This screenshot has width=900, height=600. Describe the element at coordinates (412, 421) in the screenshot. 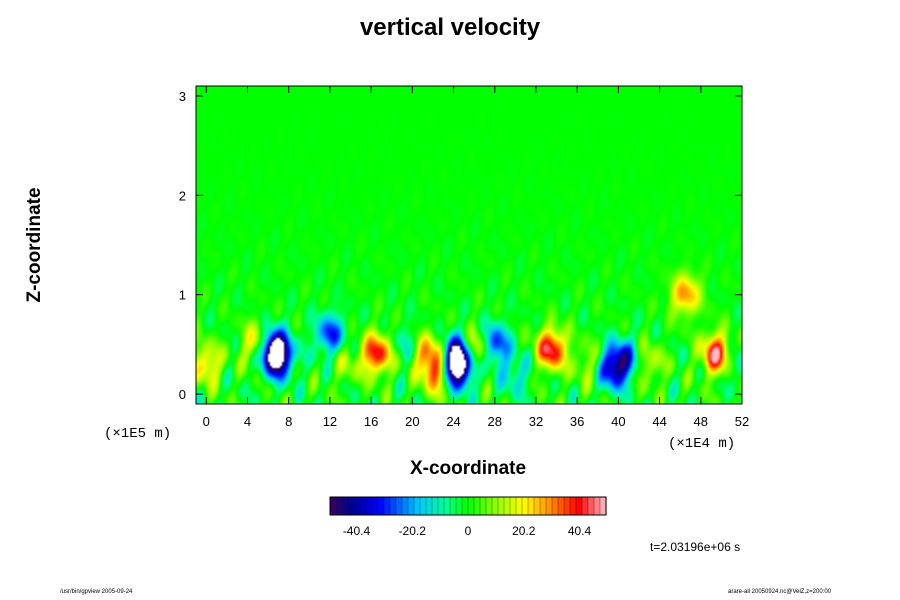

I see `x-tick-label: 20` at that location.